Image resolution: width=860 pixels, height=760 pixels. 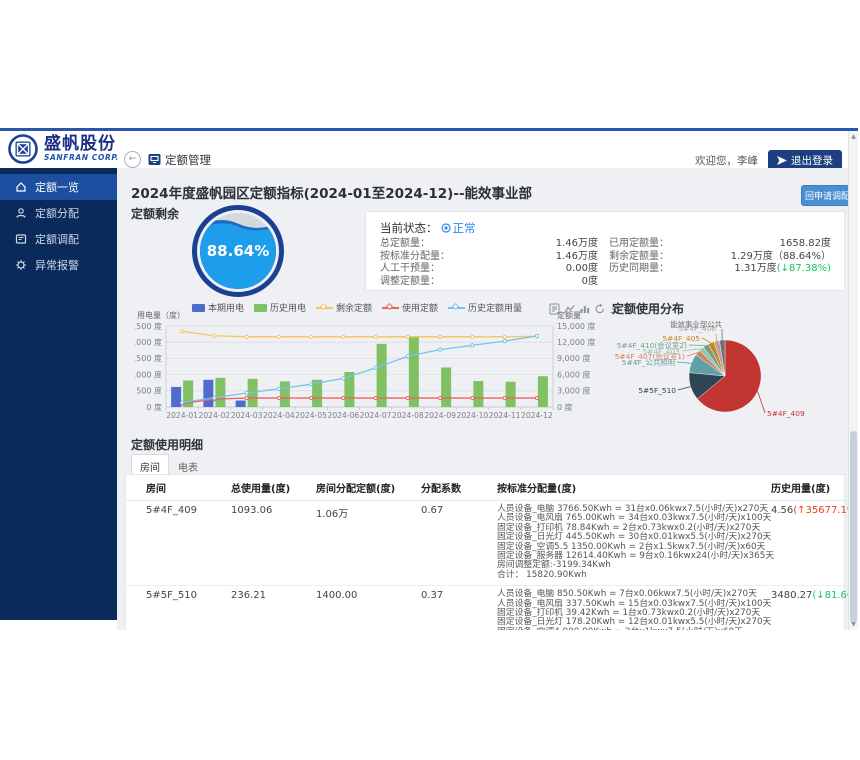 What do you see at coordinates (63, 149) in the screenshot?
I see `logo: 盛帆股份 SANFRAN CORP.` at bounding box center [63, 149].